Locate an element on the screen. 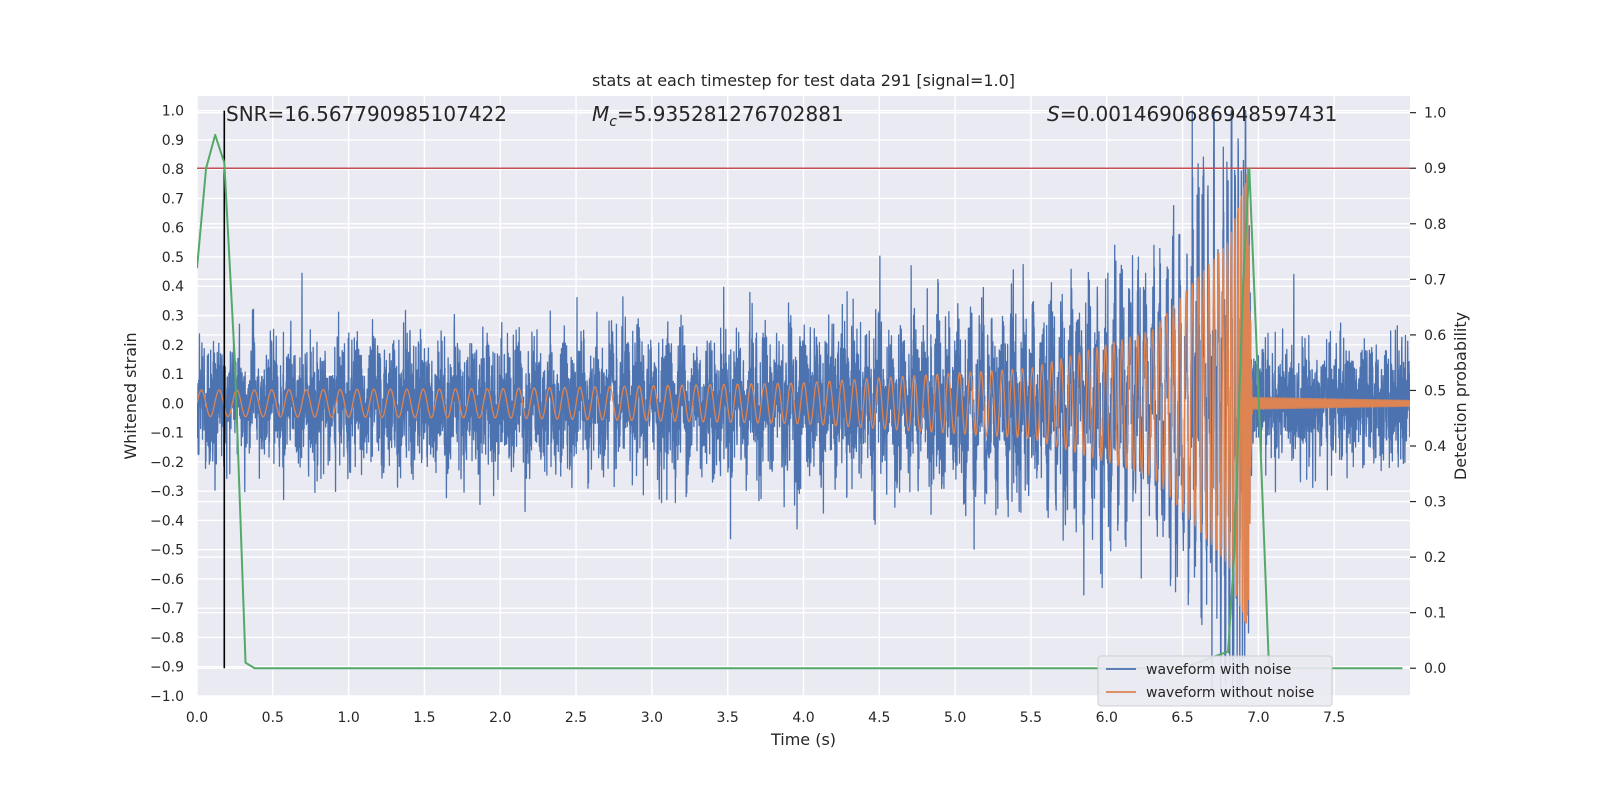  y2-tick-label: 0.6 is located at coordinates (1435, 336).